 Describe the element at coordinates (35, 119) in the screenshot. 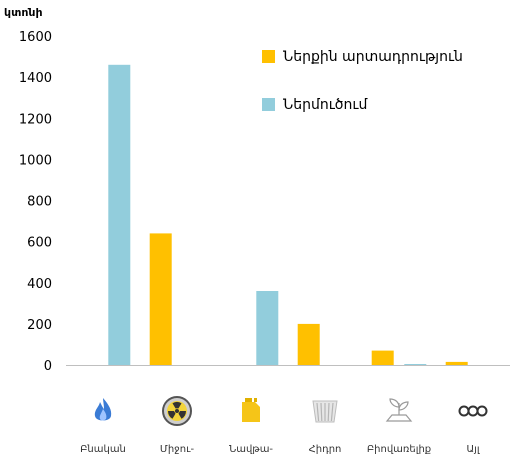

I see `y-tick-label: 1200` at that location.